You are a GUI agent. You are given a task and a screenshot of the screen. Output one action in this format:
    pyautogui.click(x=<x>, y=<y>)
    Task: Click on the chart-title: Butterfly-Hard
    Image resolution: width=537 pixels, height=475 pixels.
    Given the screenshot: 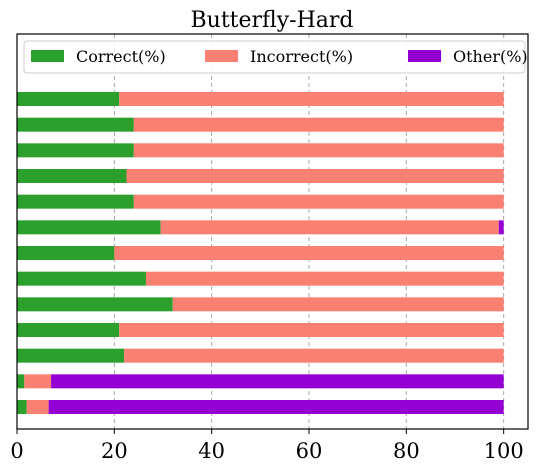 What is the action you would take?
    pyautogui.click(x=272, y=20)
    